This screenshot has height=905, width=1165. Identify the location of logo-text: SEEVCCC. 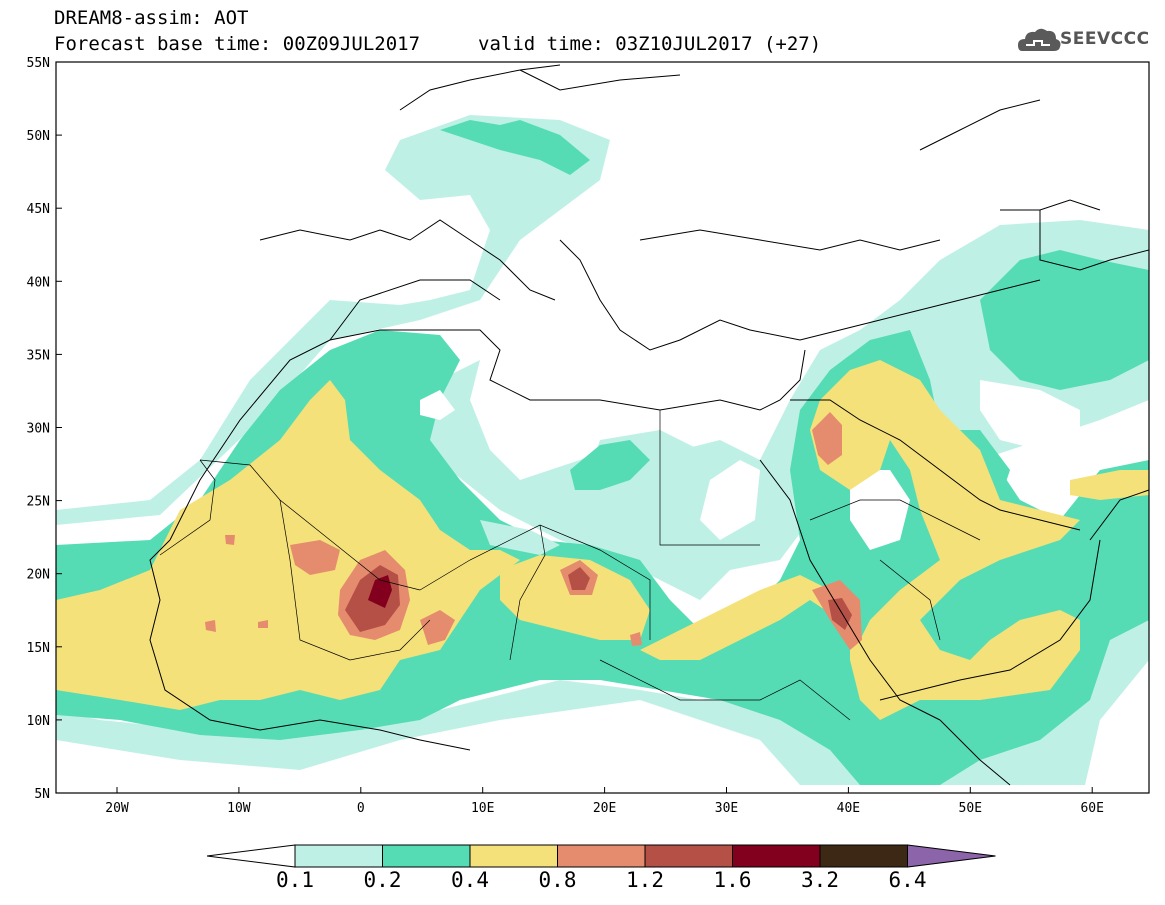
(1105, 39).